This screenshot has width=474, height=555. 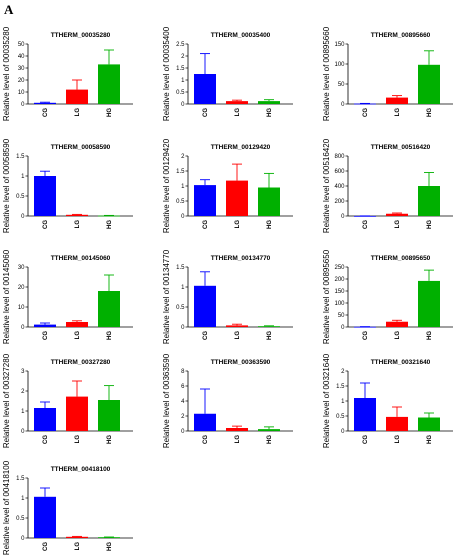 What do you see at coordinates (241, 362) in the screenshot?
I see `chart-title: TTHERM_00363590` at bounding box center [241, 362].